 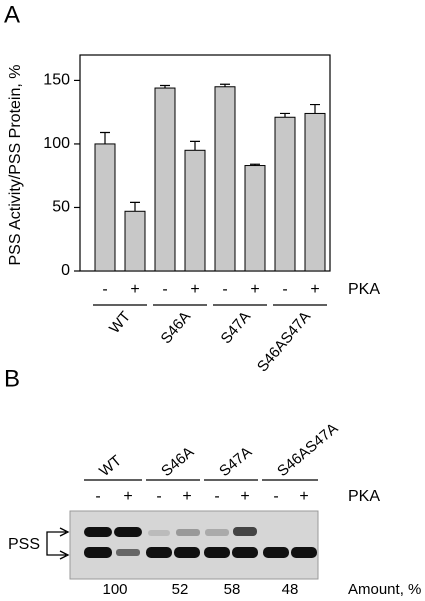 What do you see at coordinates (65, 270) in the screenshot?
I see `y-tick-label: 0` at bounding box center [65, 270].